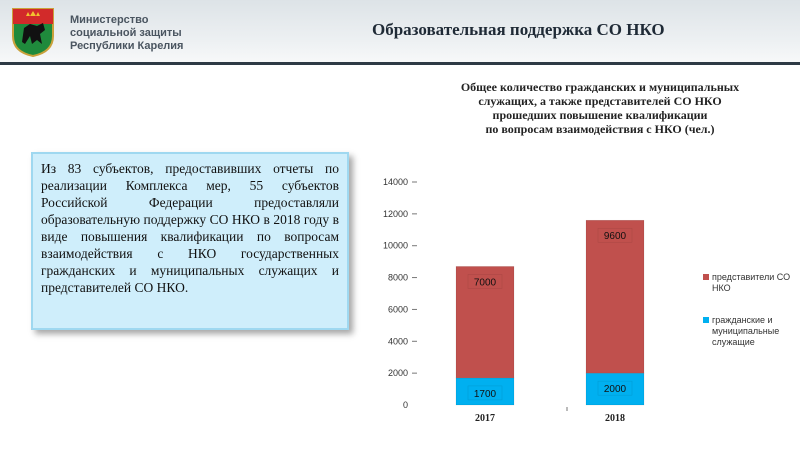  Describe the element at coordinates (398, 278) in the screenshot. I see `y-tick-label: 8000` at that location.